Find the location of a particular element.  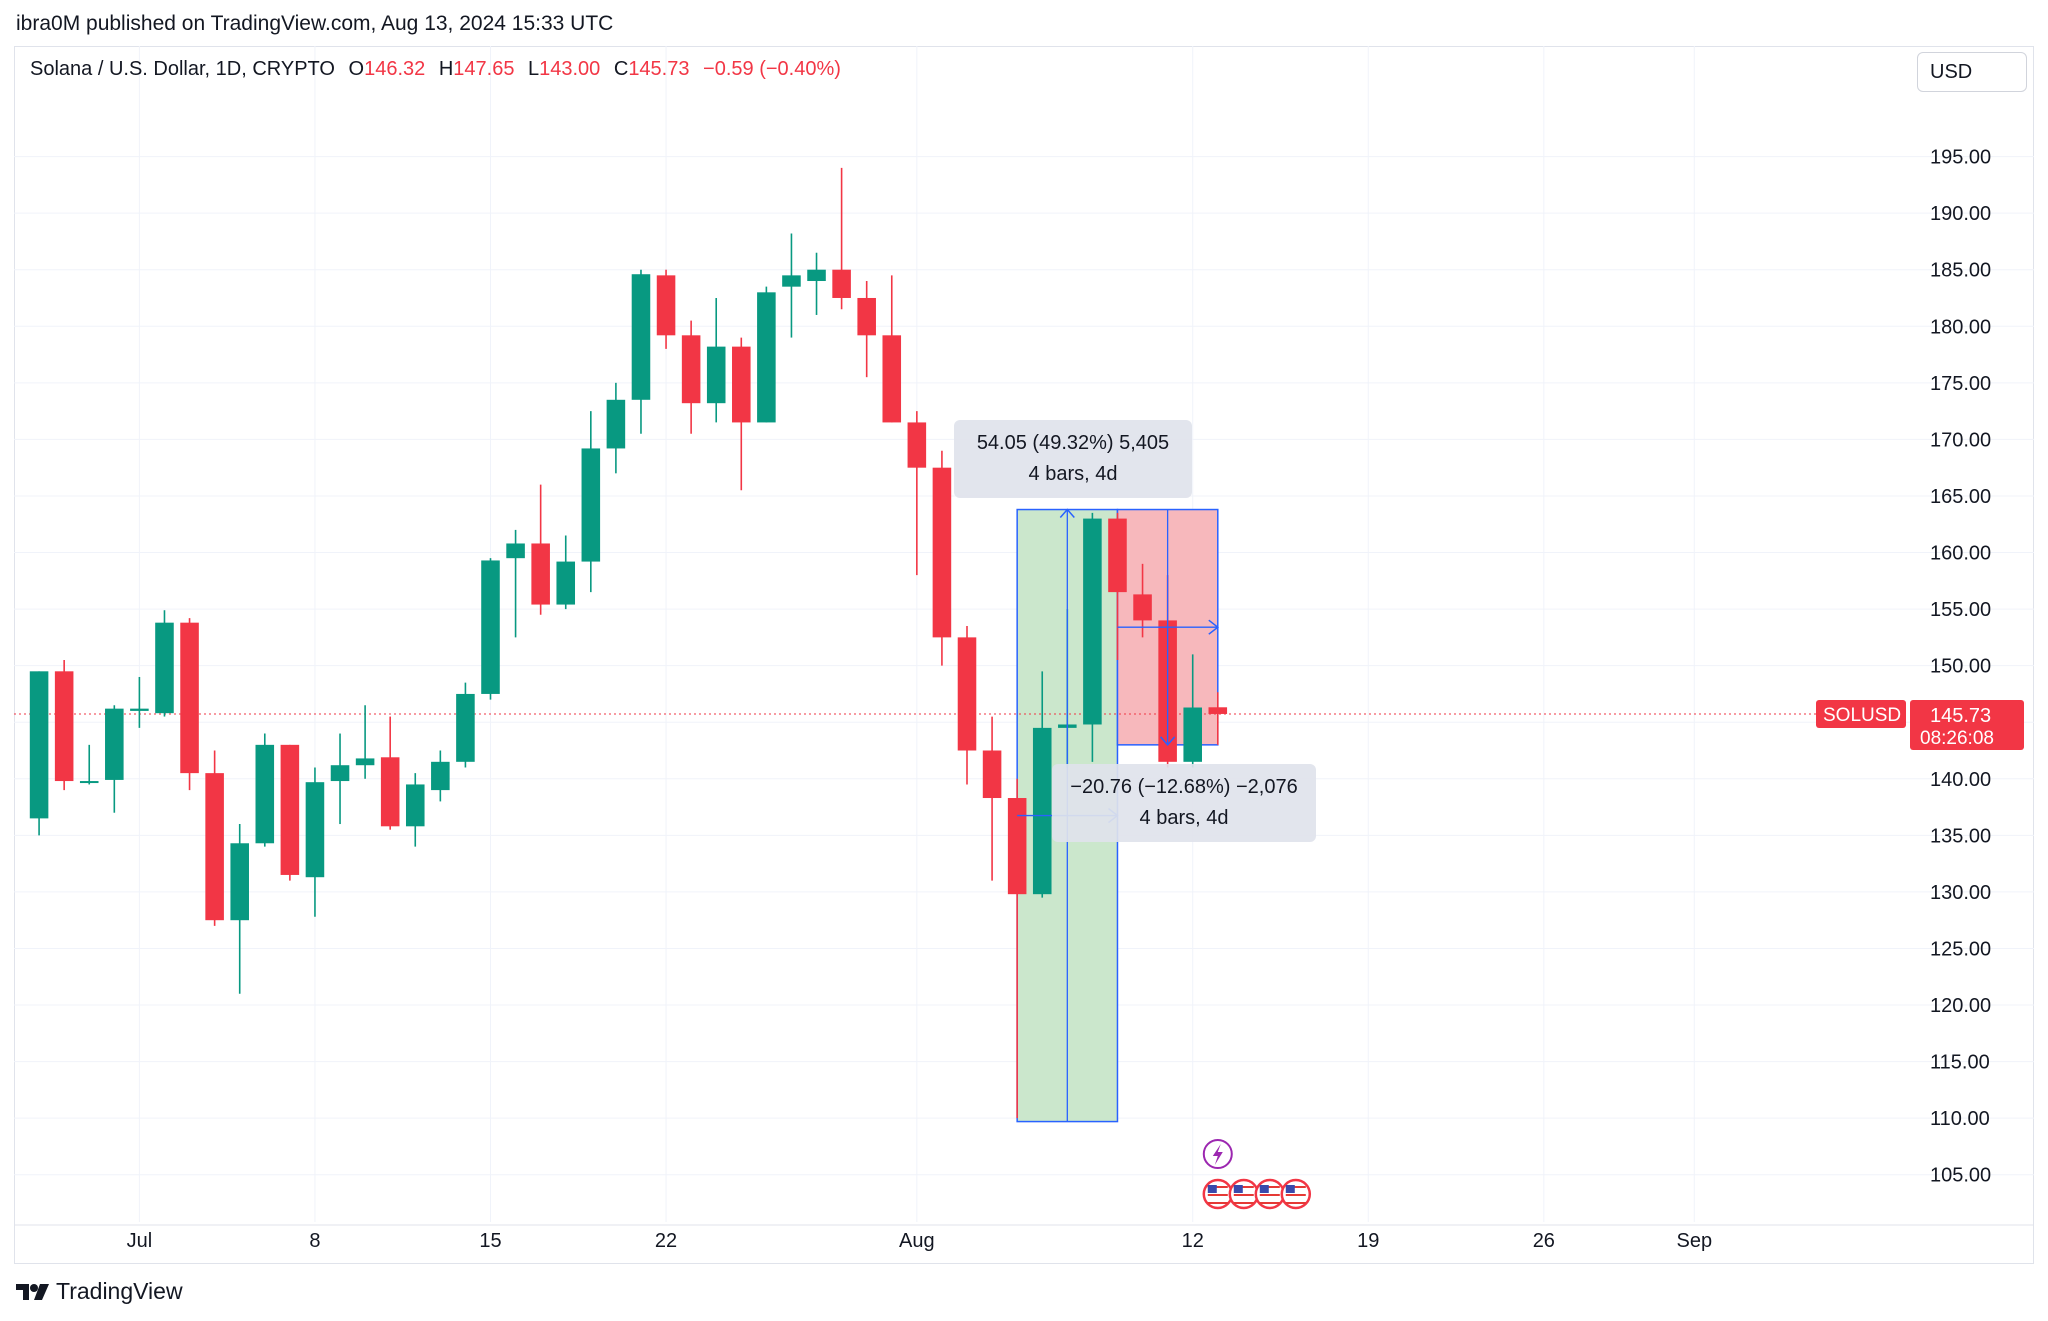

currency-selector: USD is located at coordinates (1972, 72).